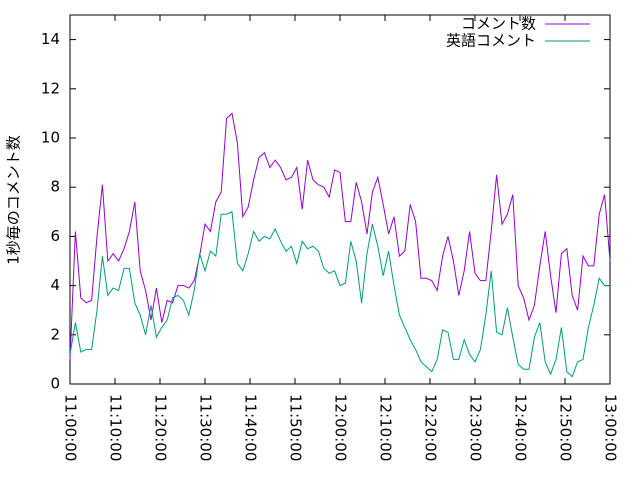 This screenshot has height=480, width=640. I want to click on x-tick-label: 12:00:00, so click(341, 427).